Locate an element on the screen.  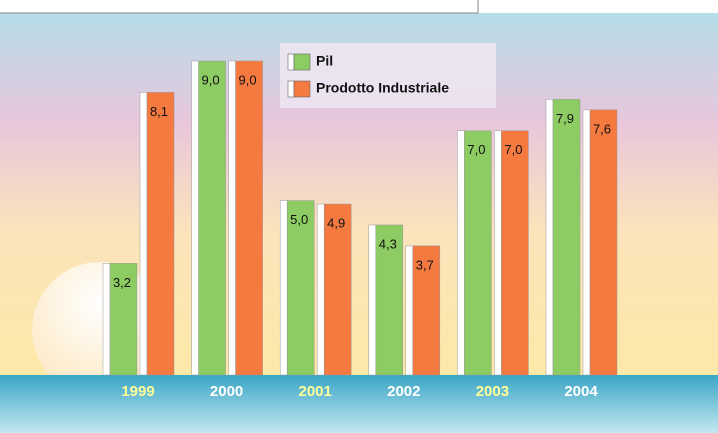
sea is located at coordinates (359, 404).